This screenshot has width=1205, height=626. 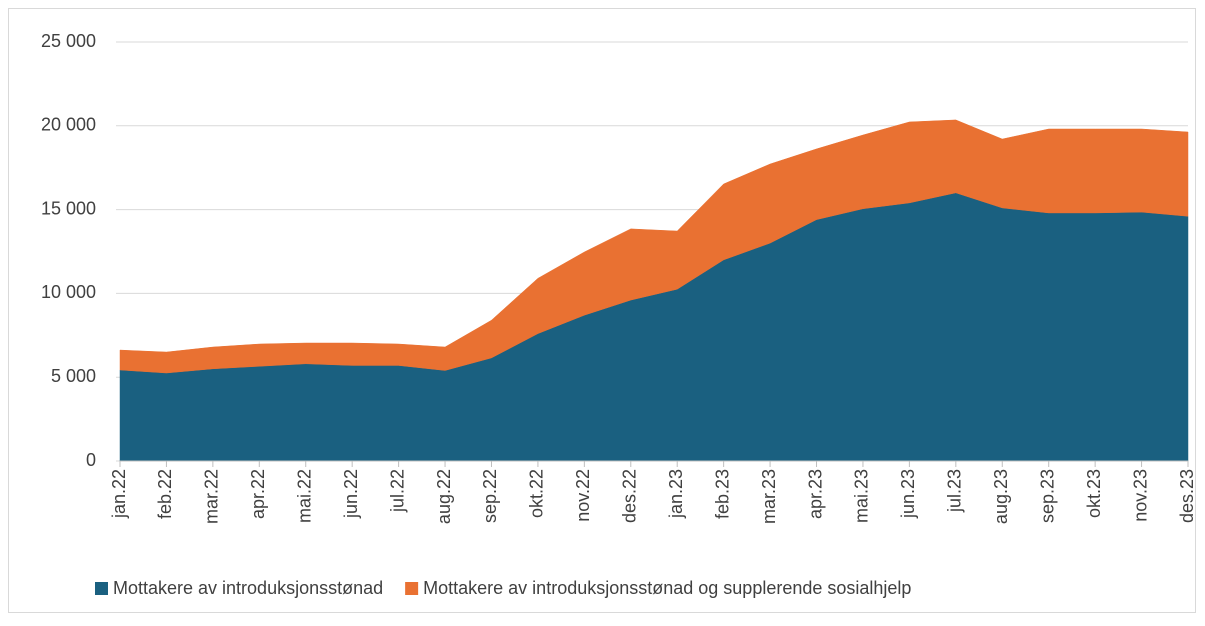 I want to click on x-tick-label: mar.23, so click(x=769, y=496).